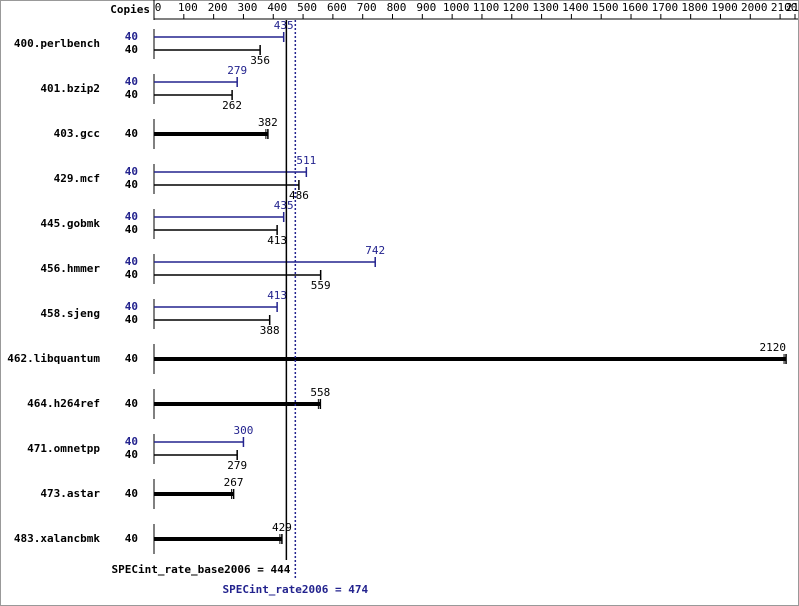 The height and width of the screenshot is (606, 799). Describe the element at coordinates (201, 569) in the screenshot. I see `reference-label: SPECint_rate_base2006 = 444` at that location.